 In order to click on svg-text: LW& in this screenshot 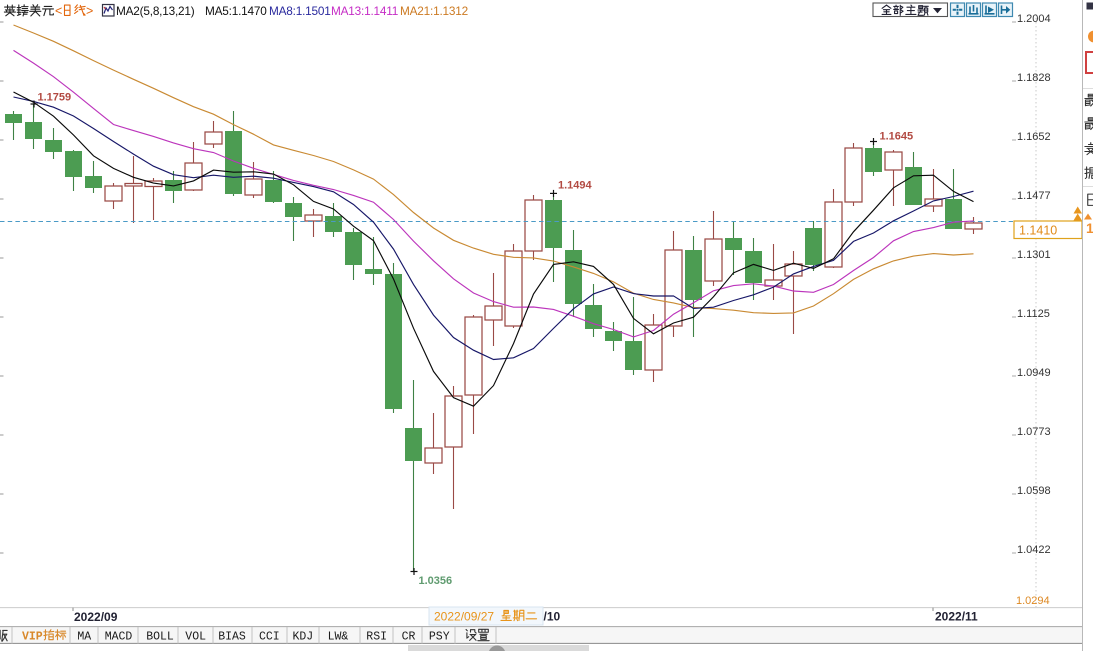, I will do `click(338, 637)`.